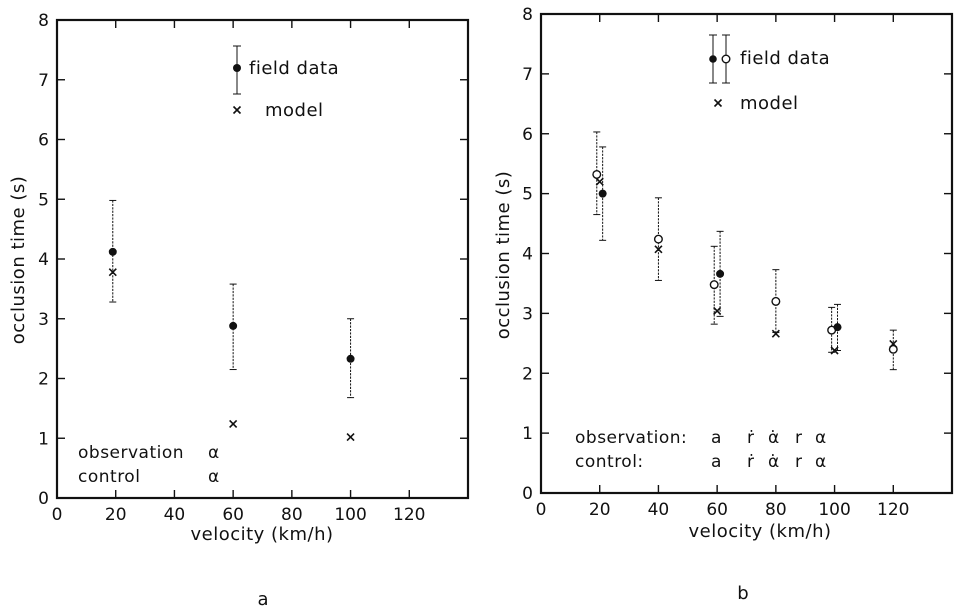  I want to click on control-symbol-alpha-dot: α̇, so click(774, 462).